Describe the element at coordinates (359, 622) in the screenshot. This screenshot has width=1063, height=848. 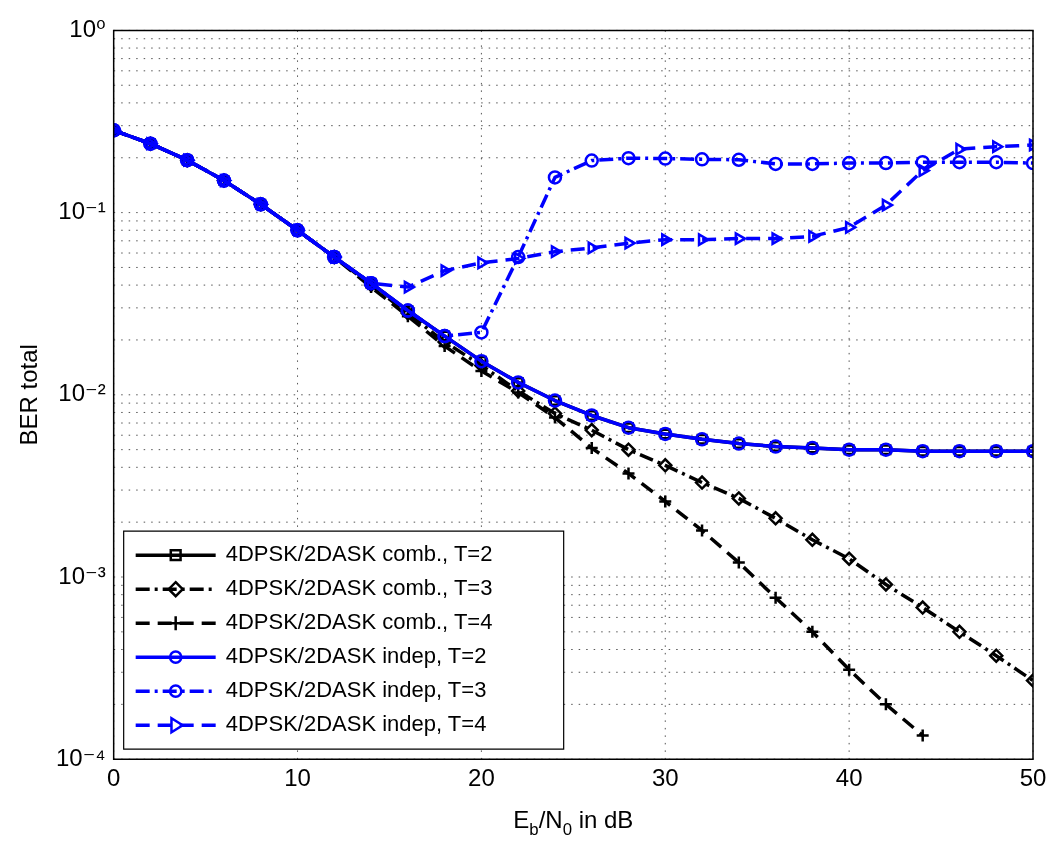
I see `legend-label: 4DPSK/2DASK comb., T=4` at that location.